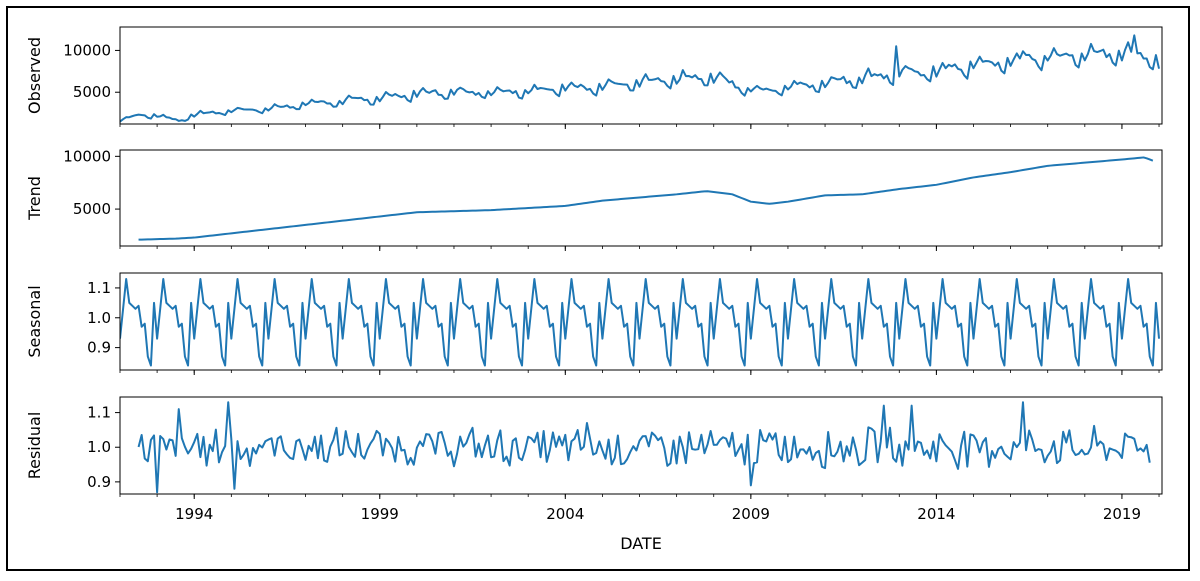  Describe the element at coordinates (99, 447) in the screenshot. I see `residual-ytick-label: 1.0` at that location.